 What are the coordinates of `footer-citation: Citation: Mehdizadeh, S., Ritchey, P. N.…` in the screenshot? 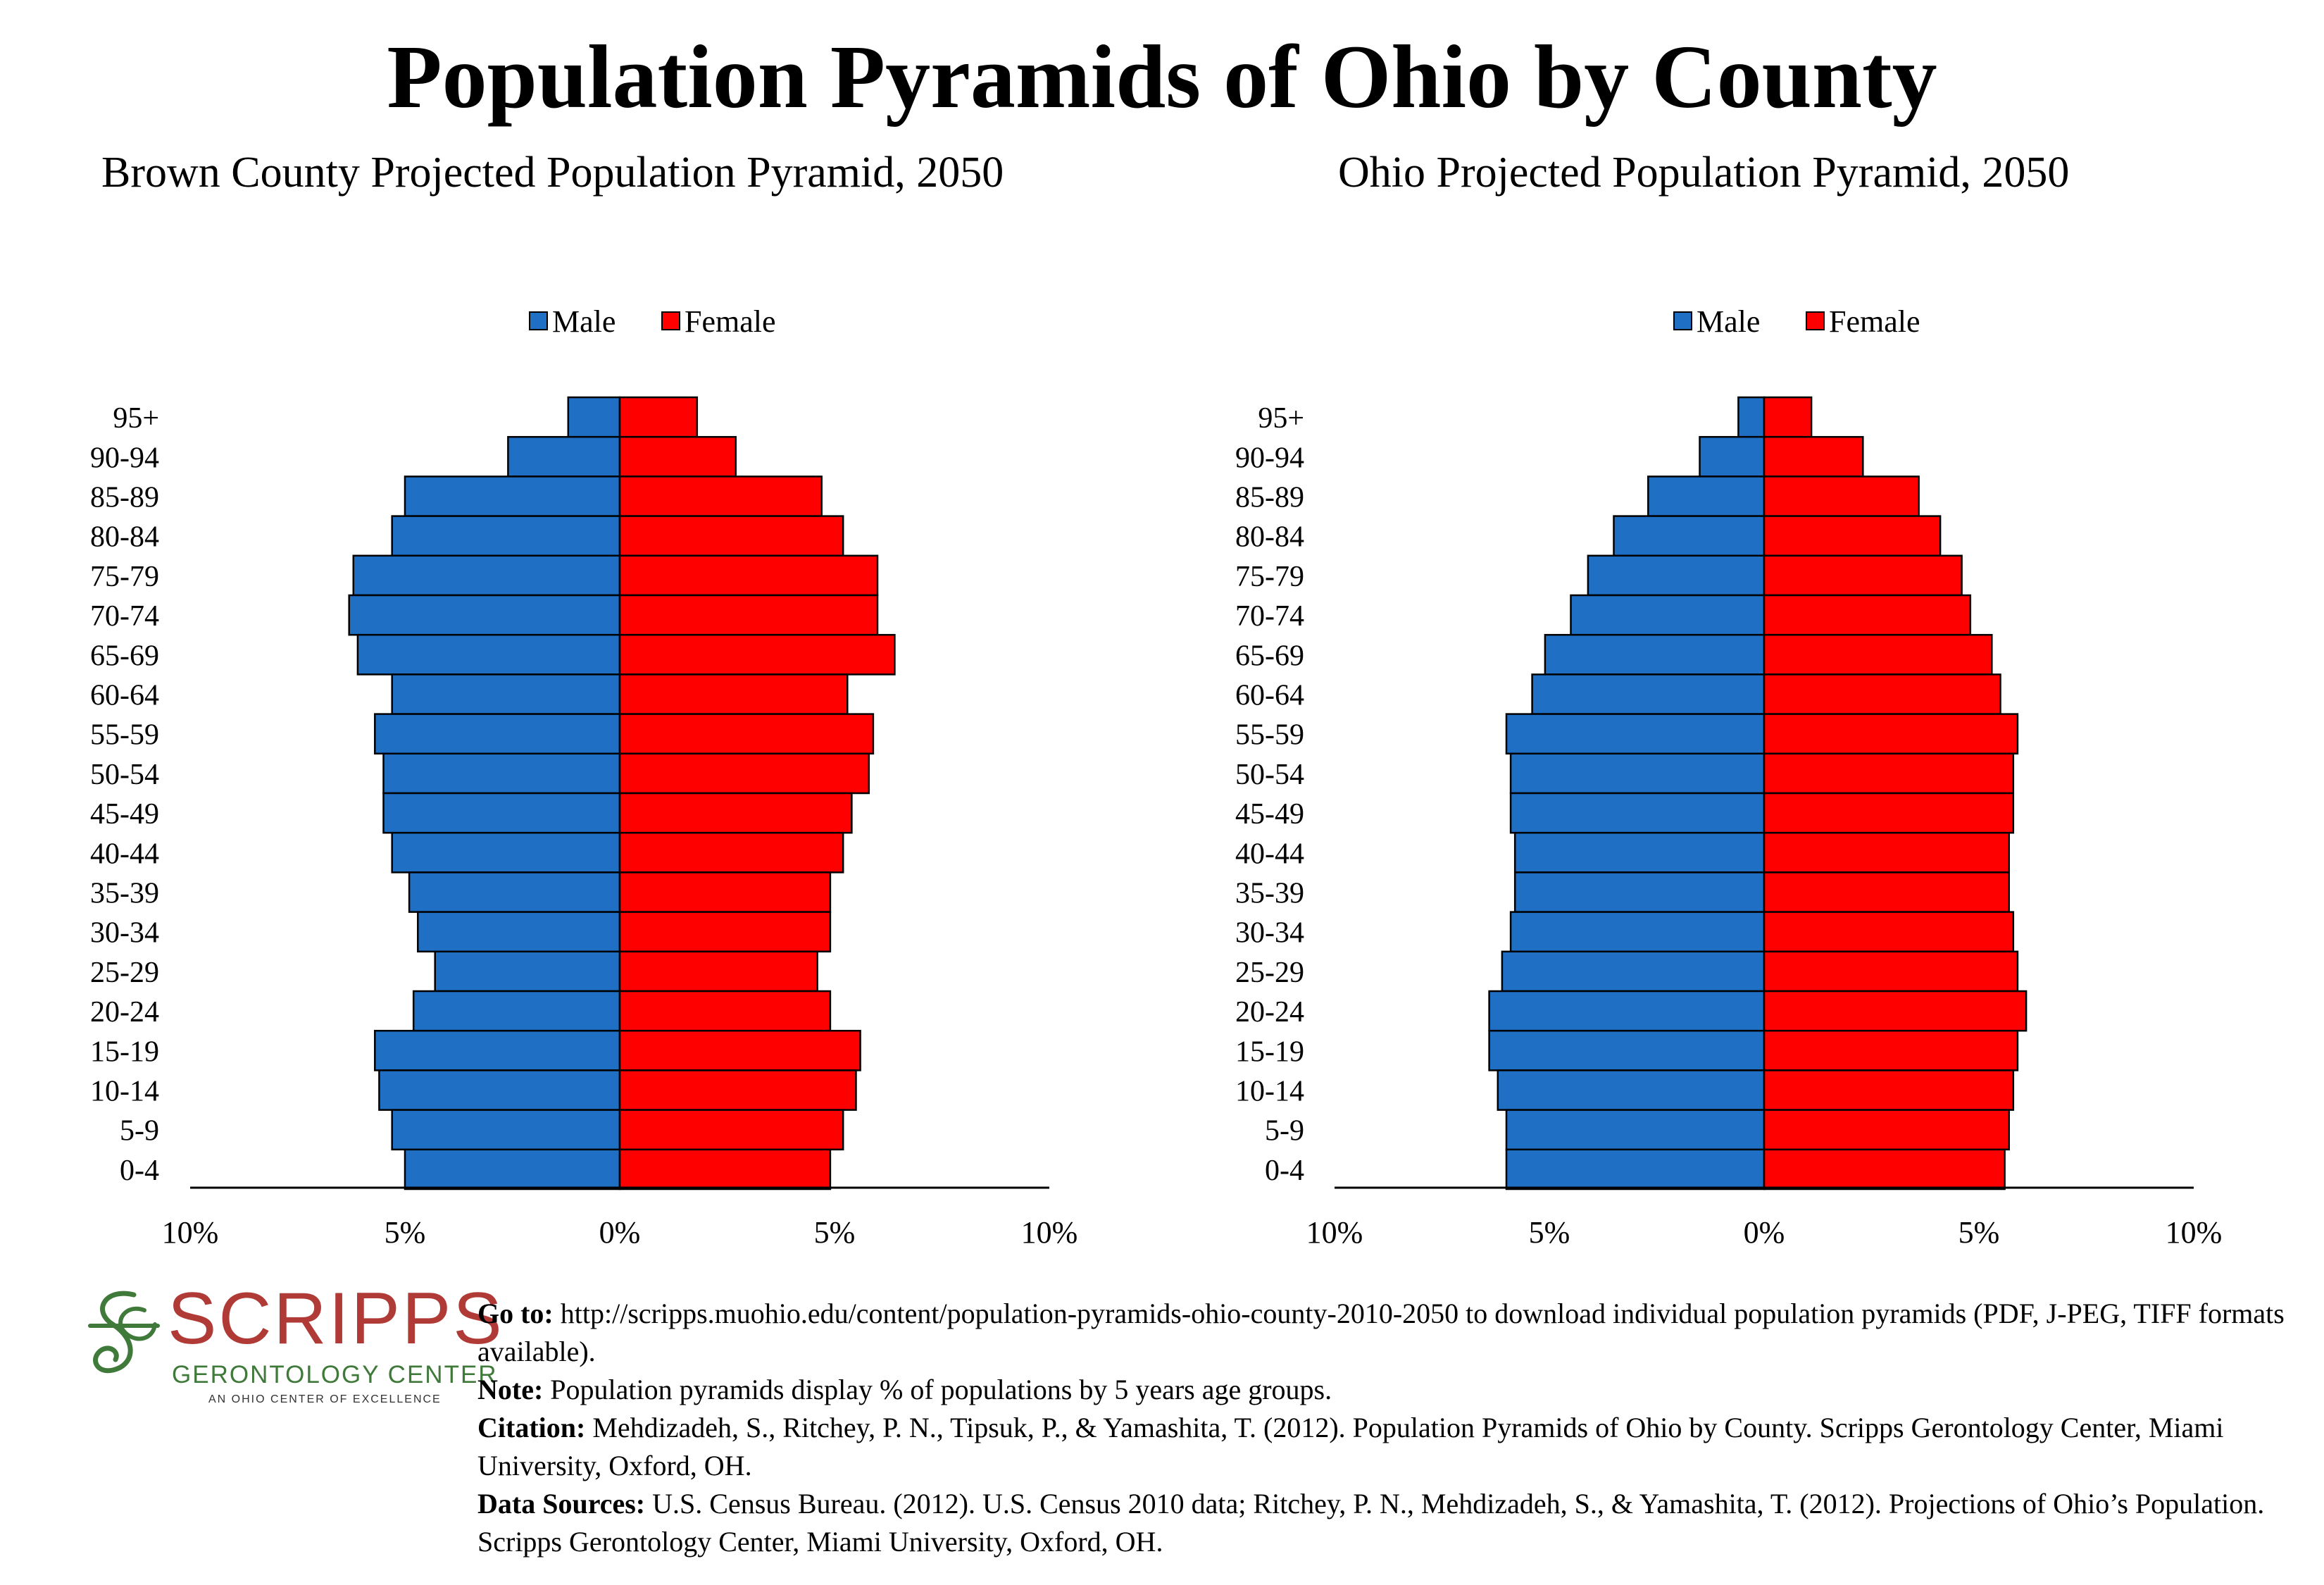 It's located at (1393, 1447).